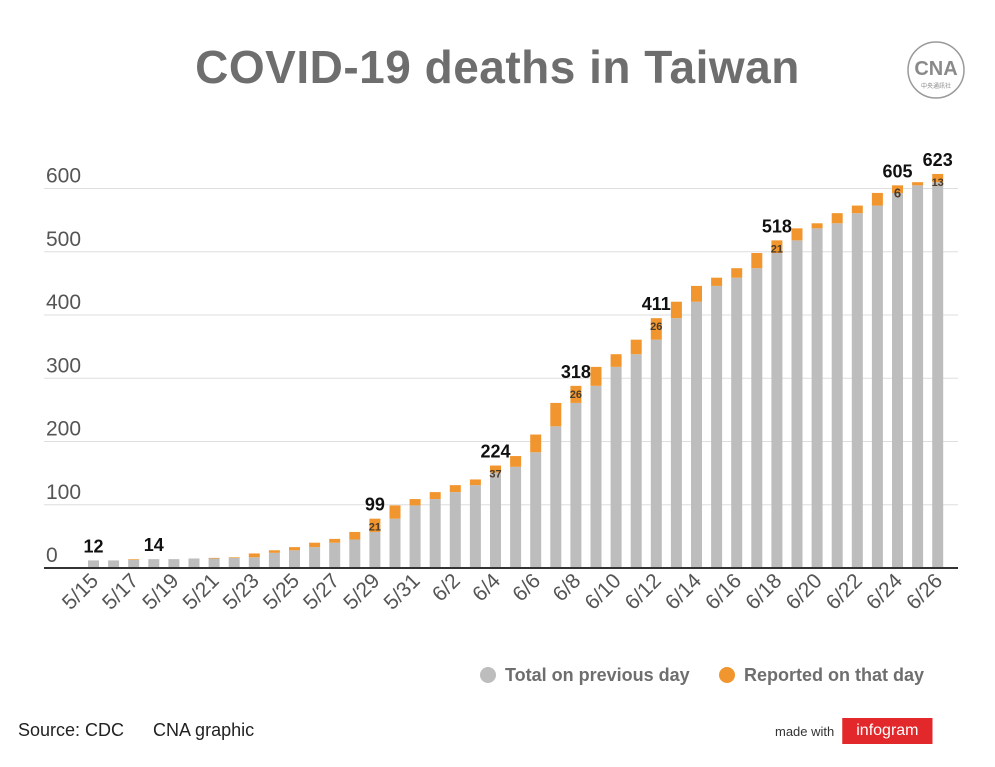 This screenshot has height=767, width=995. What do you see at coordinates (924, 591) in the screenshot?
I see `x-tick-label: 6/26` at bounding box center [924, 591].